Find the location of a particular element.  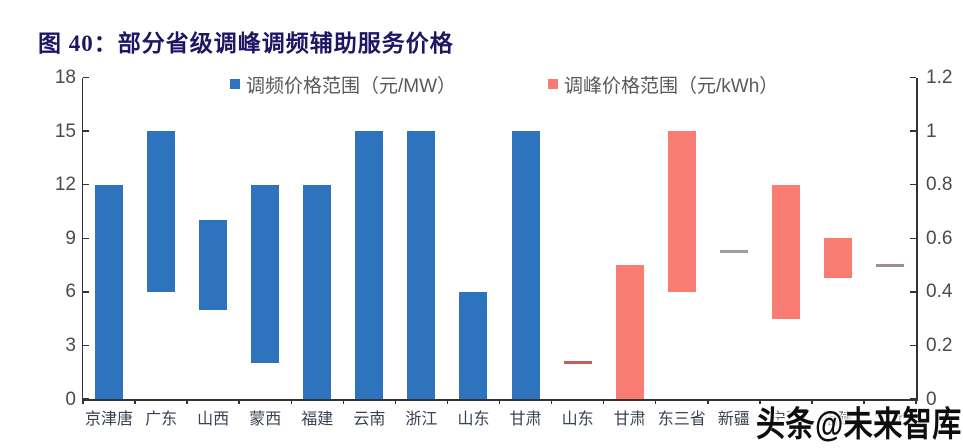

figure-title: 图 40：部分省级调峰调频辅助服务价格 is located at coordinates (246, 43).